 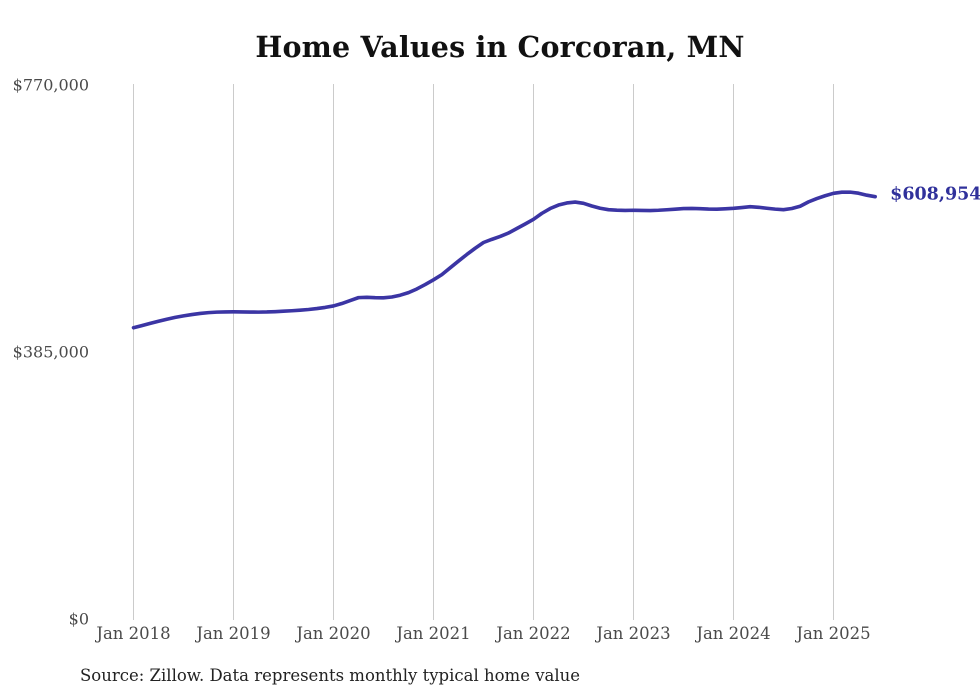 What do you see at coordinates (432, 633) in the screenshot?
I see `x-tick-label: Jan 2021` at bounding box center [432, 633].